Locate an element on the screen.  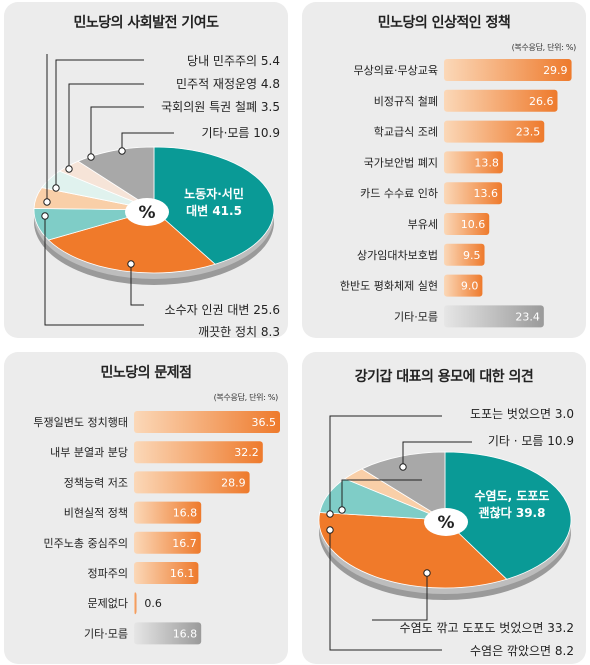
bar-category-label: 정책능력 저조 is located at coordinates (96, 482).